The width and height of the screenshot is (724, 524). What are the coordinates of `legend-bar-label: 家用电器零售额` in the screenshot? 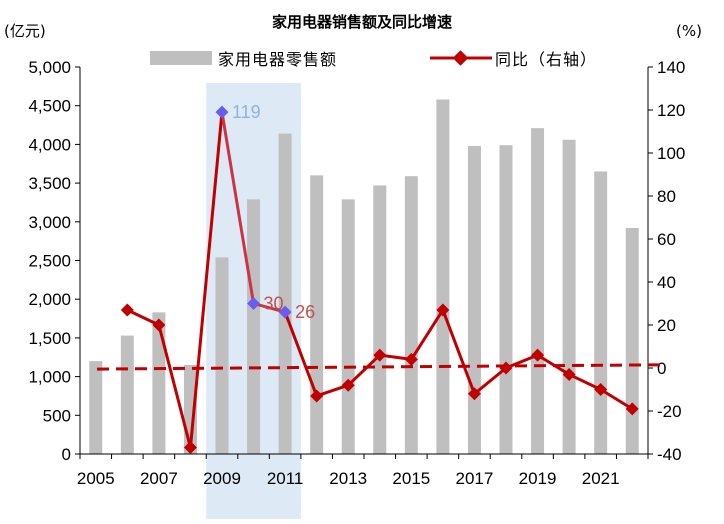 It's located at (277, 59).